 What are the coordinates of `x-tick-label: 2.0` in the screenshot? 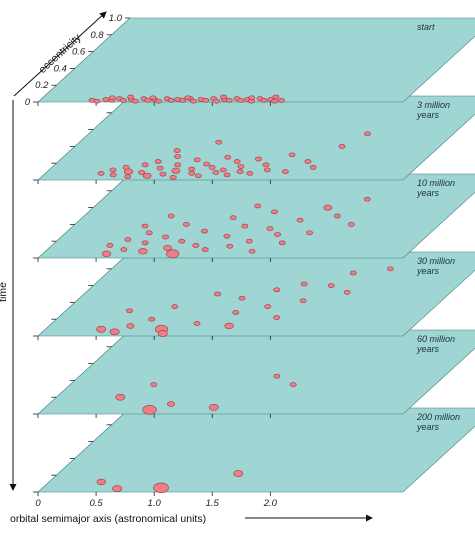 It's located at (270, 503).